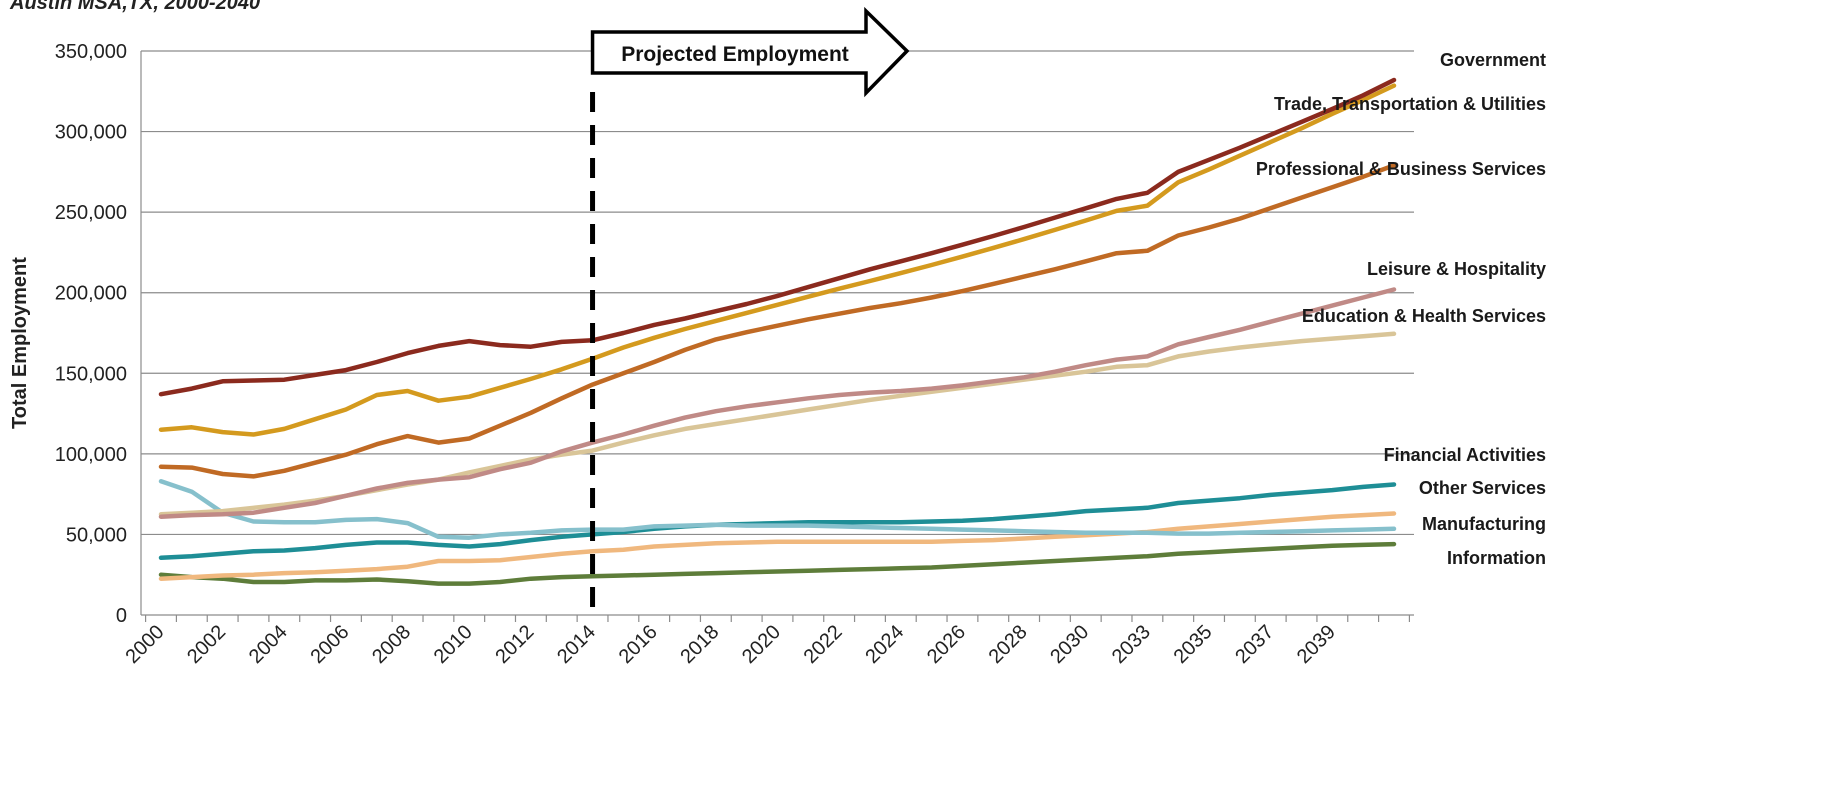 The height and width of the screenshot is (798, 1841). What do you see at coordinates (1496, 558) in the screenshot?
I see `series-label: Information` at bounding box center [1496, 558].